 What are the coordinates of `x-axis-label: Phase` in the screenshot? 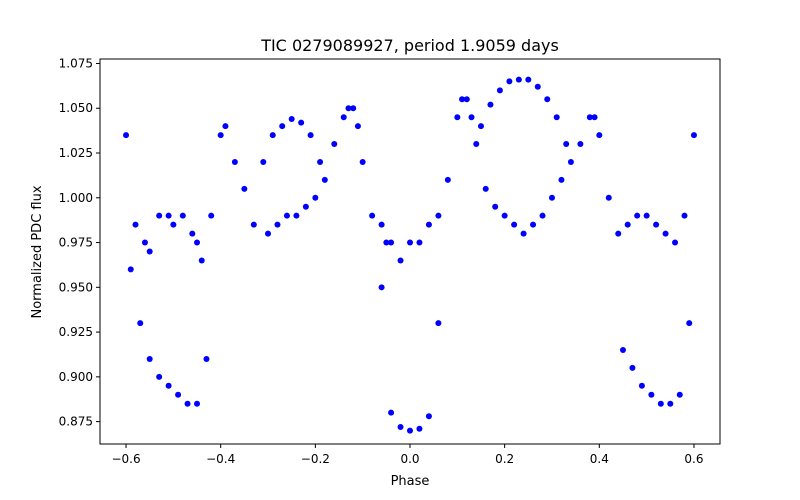 It's located at (410, 481).